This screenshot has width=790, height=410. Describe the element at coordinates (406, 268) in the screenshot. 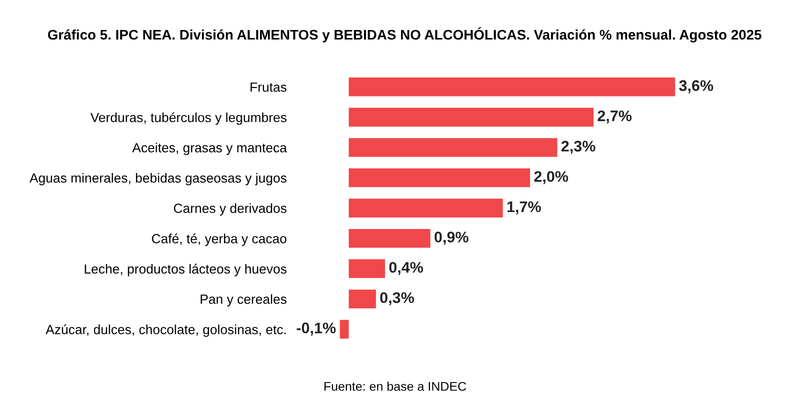

I see `data-label: 0,4%` at that location.